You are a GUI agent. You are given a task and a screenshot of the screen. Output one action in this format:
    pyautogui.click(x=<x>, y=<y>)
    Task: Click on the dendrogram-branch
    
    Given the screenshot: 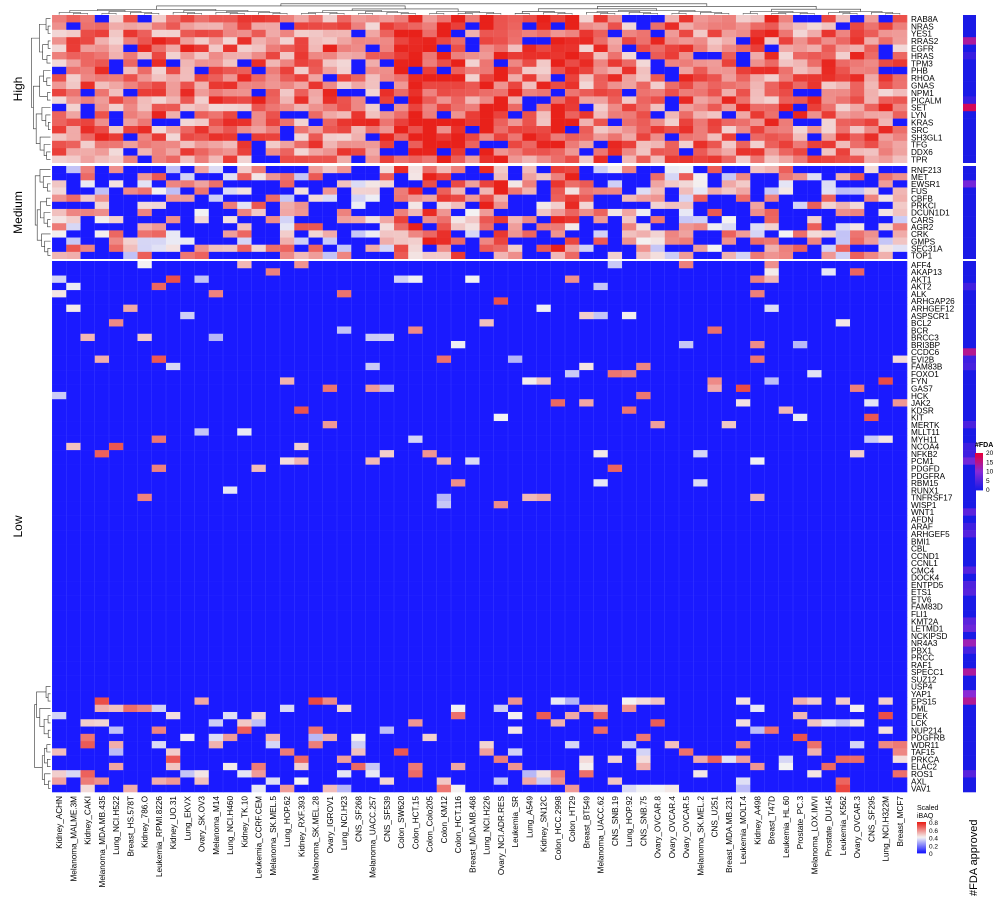 What is the action you would take?
    pyautogui.click(x=37, y=200)
    